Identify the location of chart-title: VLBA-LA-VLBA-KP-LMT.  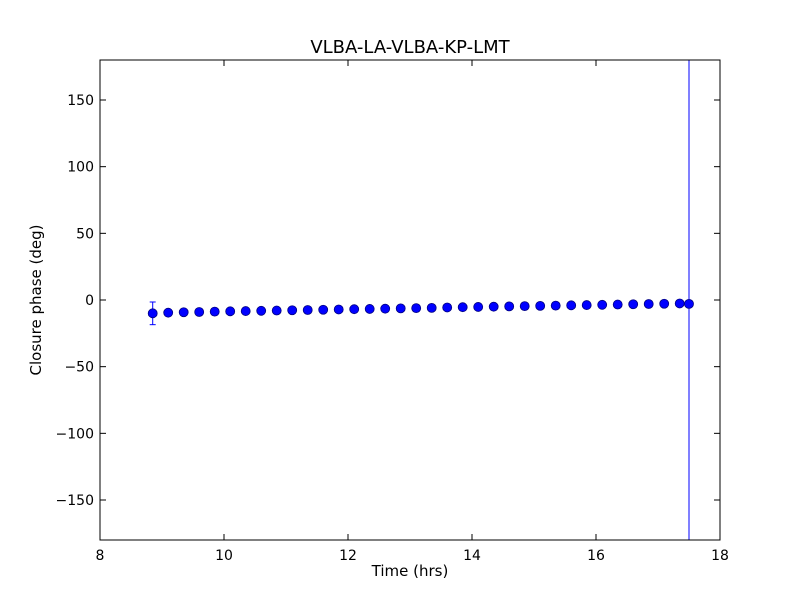
(410, 47).